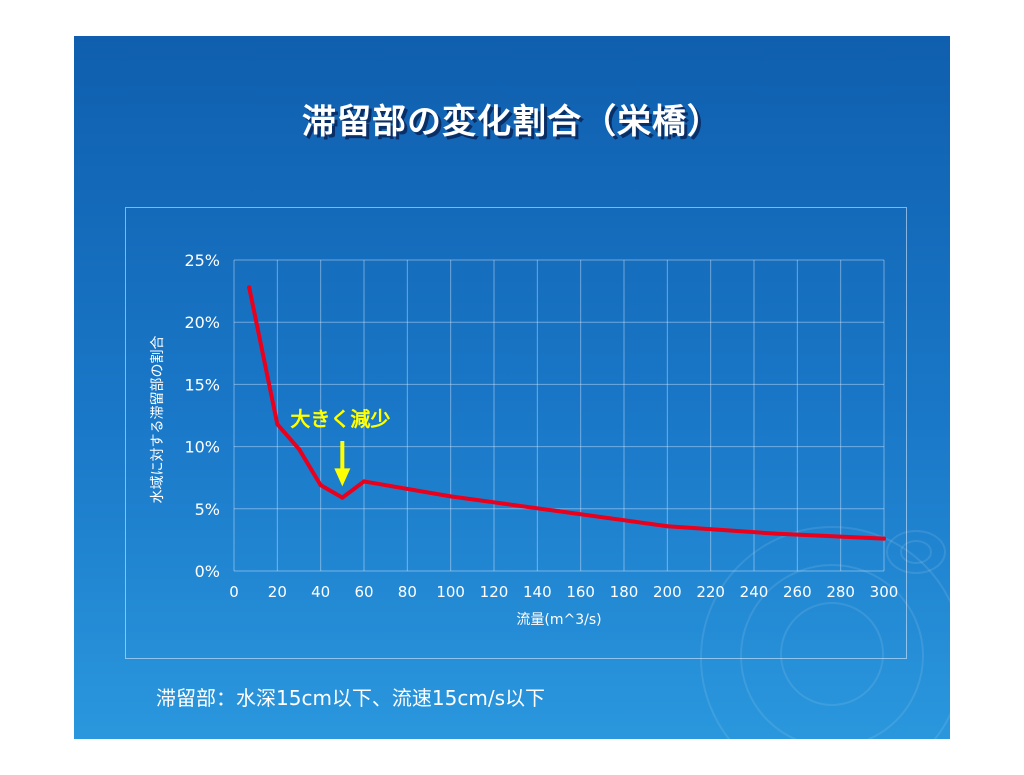 This screenshot has width=1024, height=775. Describe the element at coordinates (580, 592) in the screenshot. I see `x-tick-label: 160` at that location.